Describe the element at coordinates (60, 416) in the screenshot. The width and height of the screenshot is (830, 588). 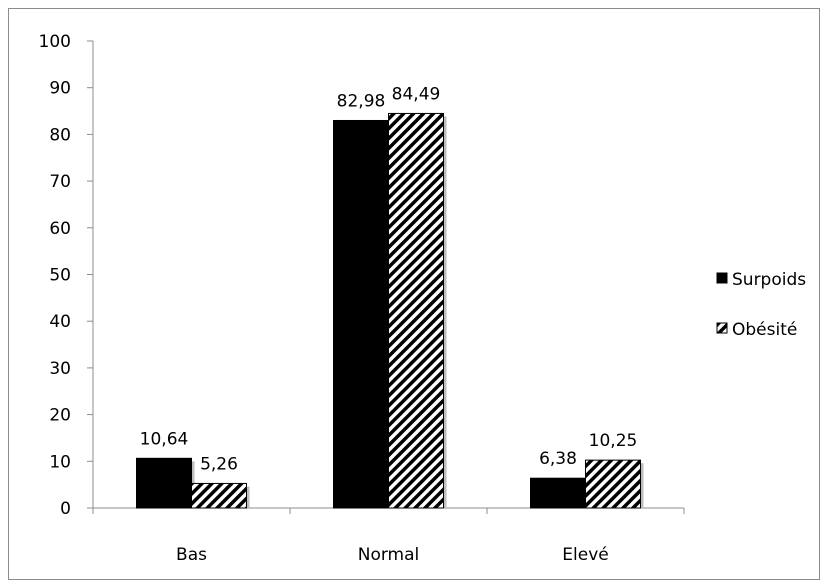
I see `y-tick-label: 20` at that location.